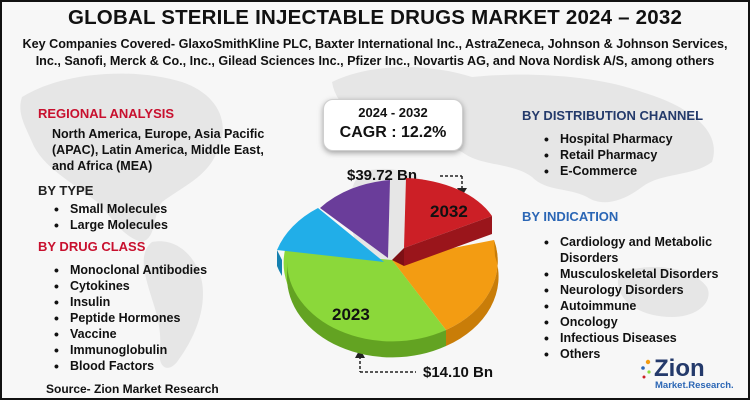 The width and height of the screenshot is (750, 400). I want to click on list-item: Insulin, so click(129, 302).